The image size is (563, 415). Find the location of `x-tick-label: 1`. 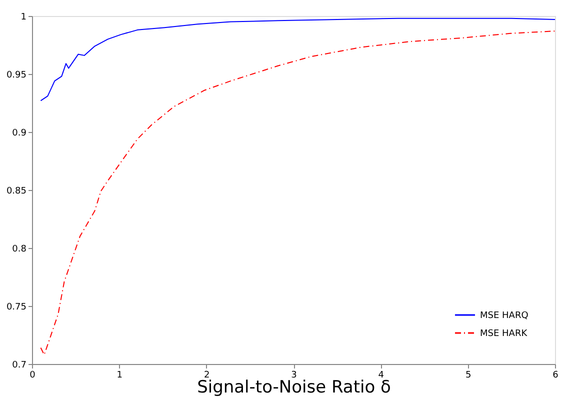

x-tick-label: 1 is located at coordinates (119, 375).